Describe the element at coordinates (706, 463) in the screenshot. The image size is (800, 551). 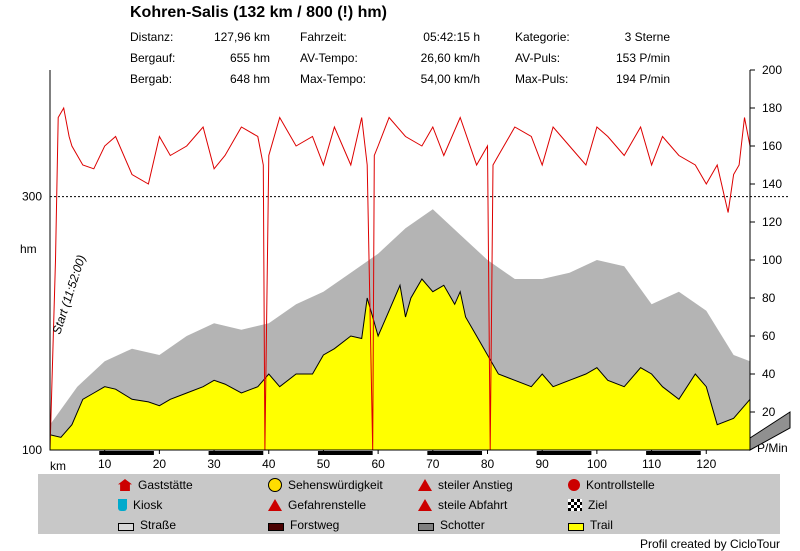
I see `x-tick-label: 120` at that location.